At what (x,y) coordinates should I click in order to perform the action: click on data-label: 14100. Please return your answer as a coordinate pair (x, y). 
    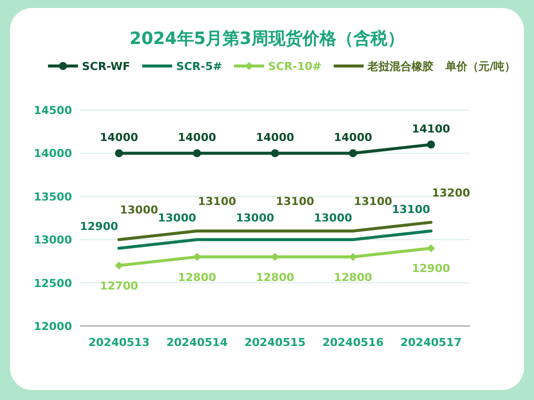
    Looking at the image, I should click on (431, 129).